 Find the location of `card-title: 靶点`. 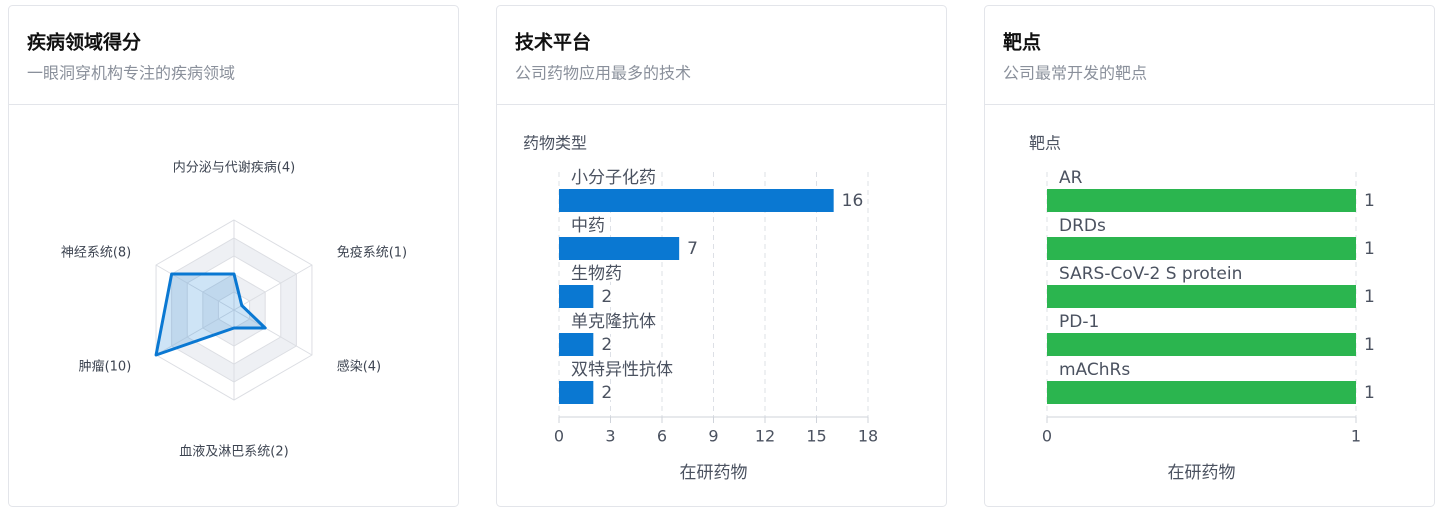

card-title: 靶点 is located at coordinates (1022, 42).